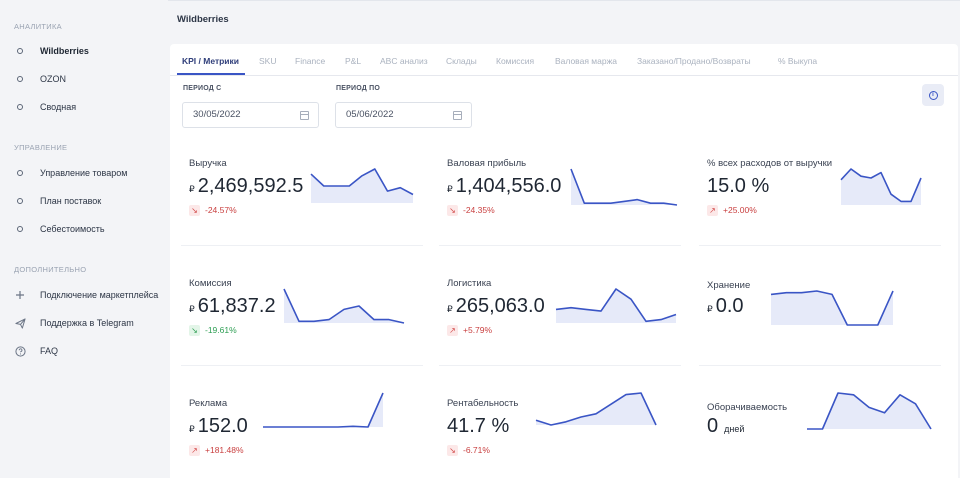 This screenshot has height=478, width=960. I want to click on sidebar-item-faq: FAQ, so click(84, 351).